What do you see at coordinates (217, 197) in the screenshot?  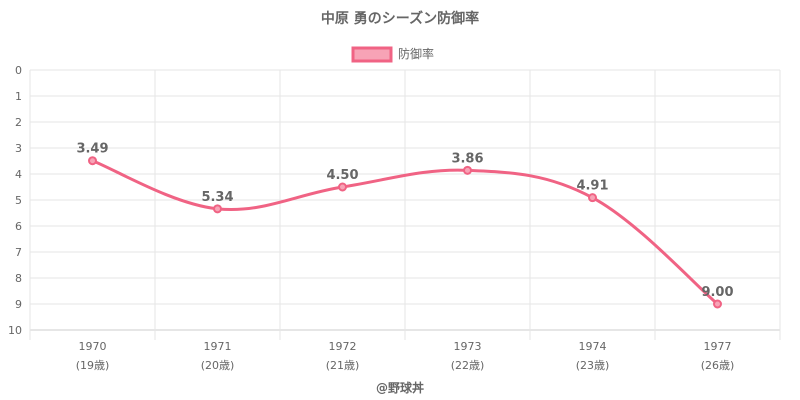 I see `data-label: 5.34` at bounding box center [217, 197].